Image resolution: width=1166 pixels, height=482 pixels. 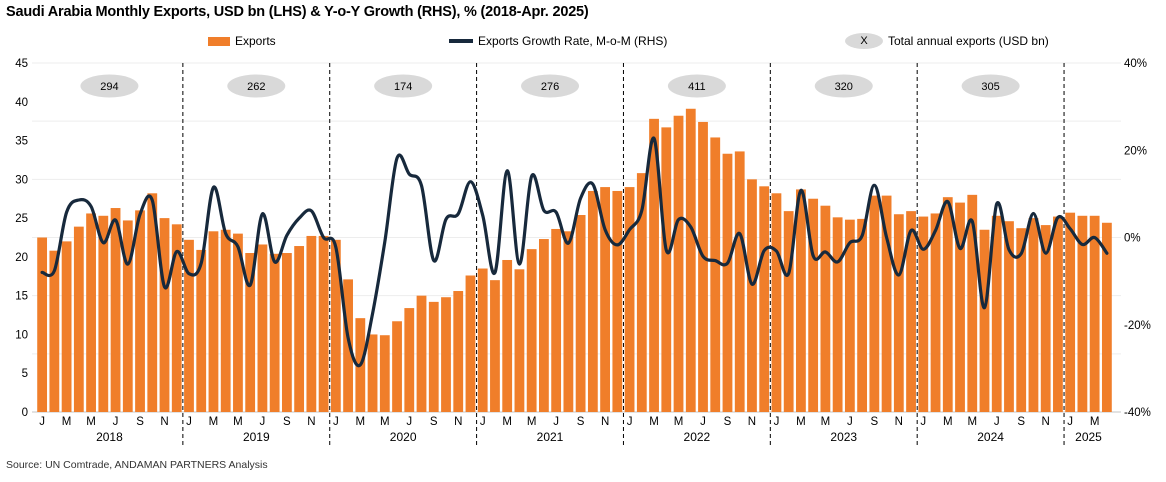 I want to click on annual-total-value: 411, so click(x=697, y=87).